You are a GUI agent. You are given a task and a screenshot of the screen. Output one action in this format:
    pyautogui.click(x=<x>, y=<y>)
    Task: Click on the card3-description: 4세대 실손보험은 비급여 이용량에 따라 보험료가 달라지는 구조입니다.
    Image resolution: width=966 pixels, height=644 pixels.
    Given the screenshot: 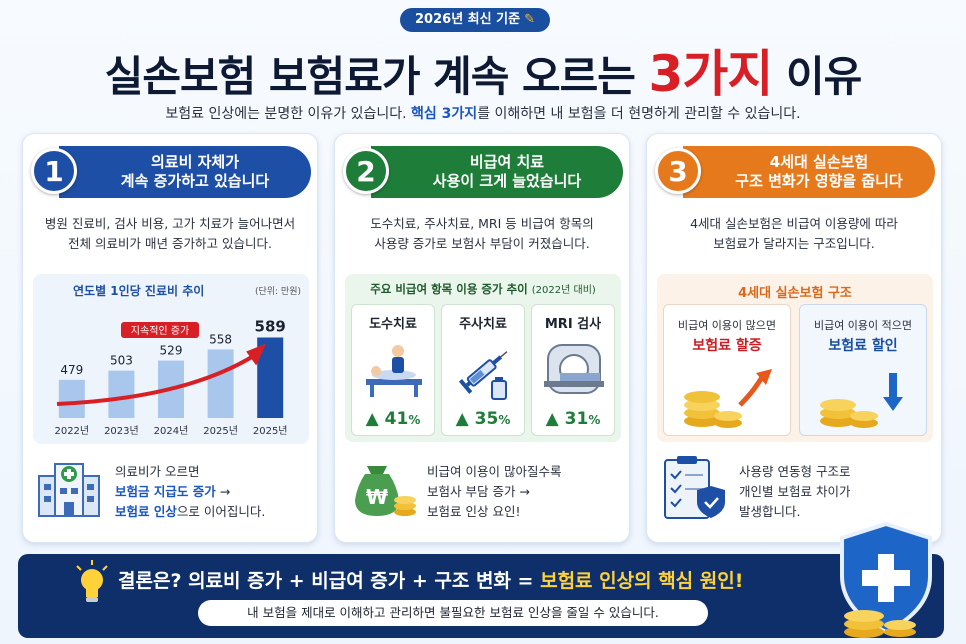 What is the action you would take?
    pyautogui.click(x=794, y=234)
    